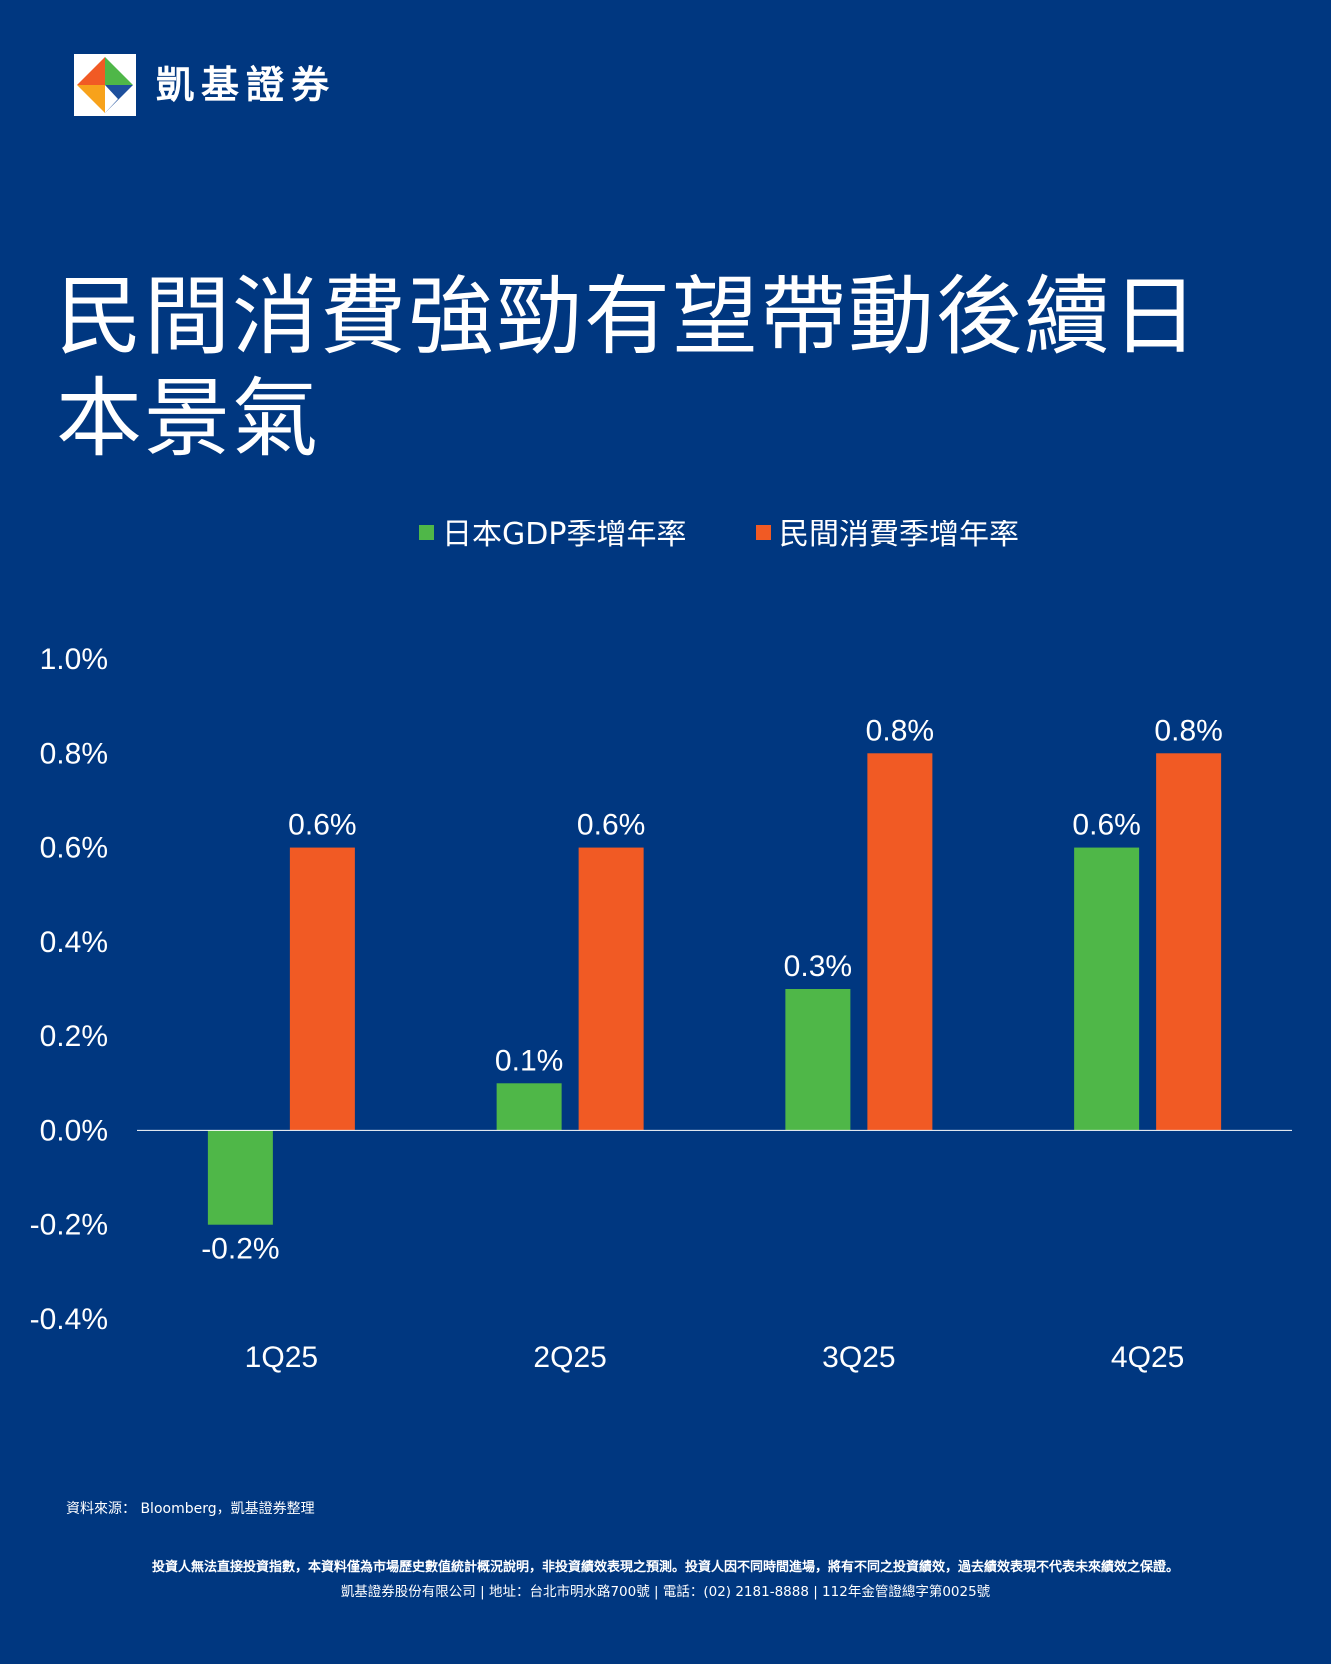  What do you see at coordinates (818, 966) in the screenshot?
I see `data-label: 0.3%` at bounding box center [818, 966].